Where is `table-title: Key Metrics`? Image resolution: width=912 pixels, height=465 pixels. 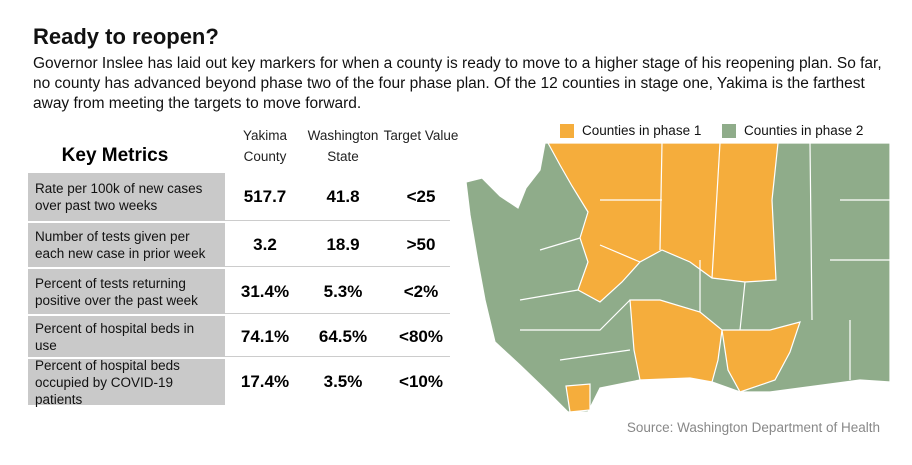 table-title: Key Metrics is located at coordinates (115, 155).